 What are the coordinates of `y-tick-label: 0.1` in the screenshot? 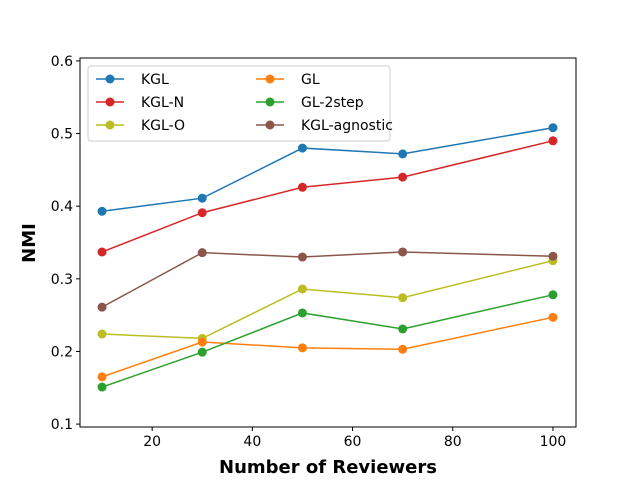 It's located at (62, 425).